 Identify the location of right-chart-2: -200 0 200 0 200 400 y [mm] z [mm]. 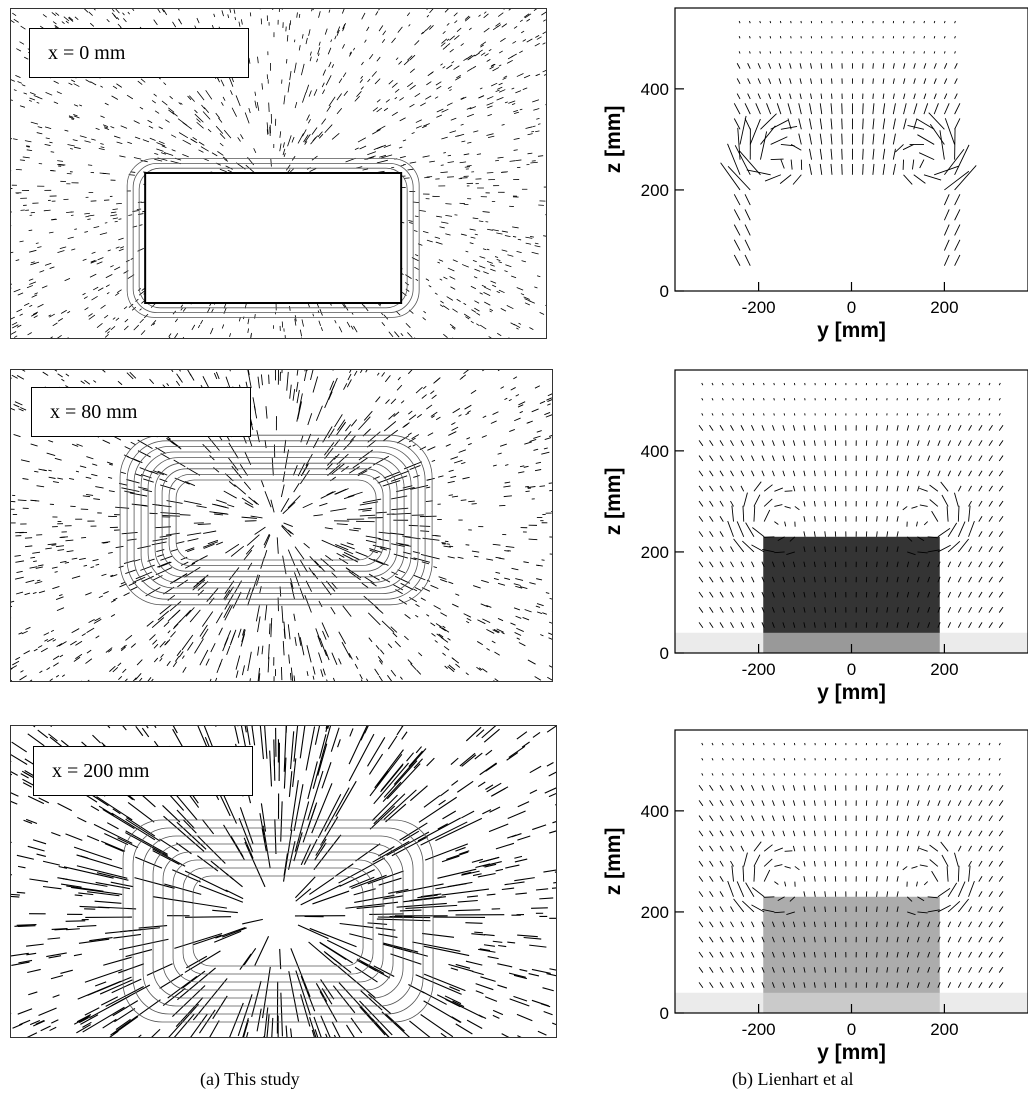
(815, 896).